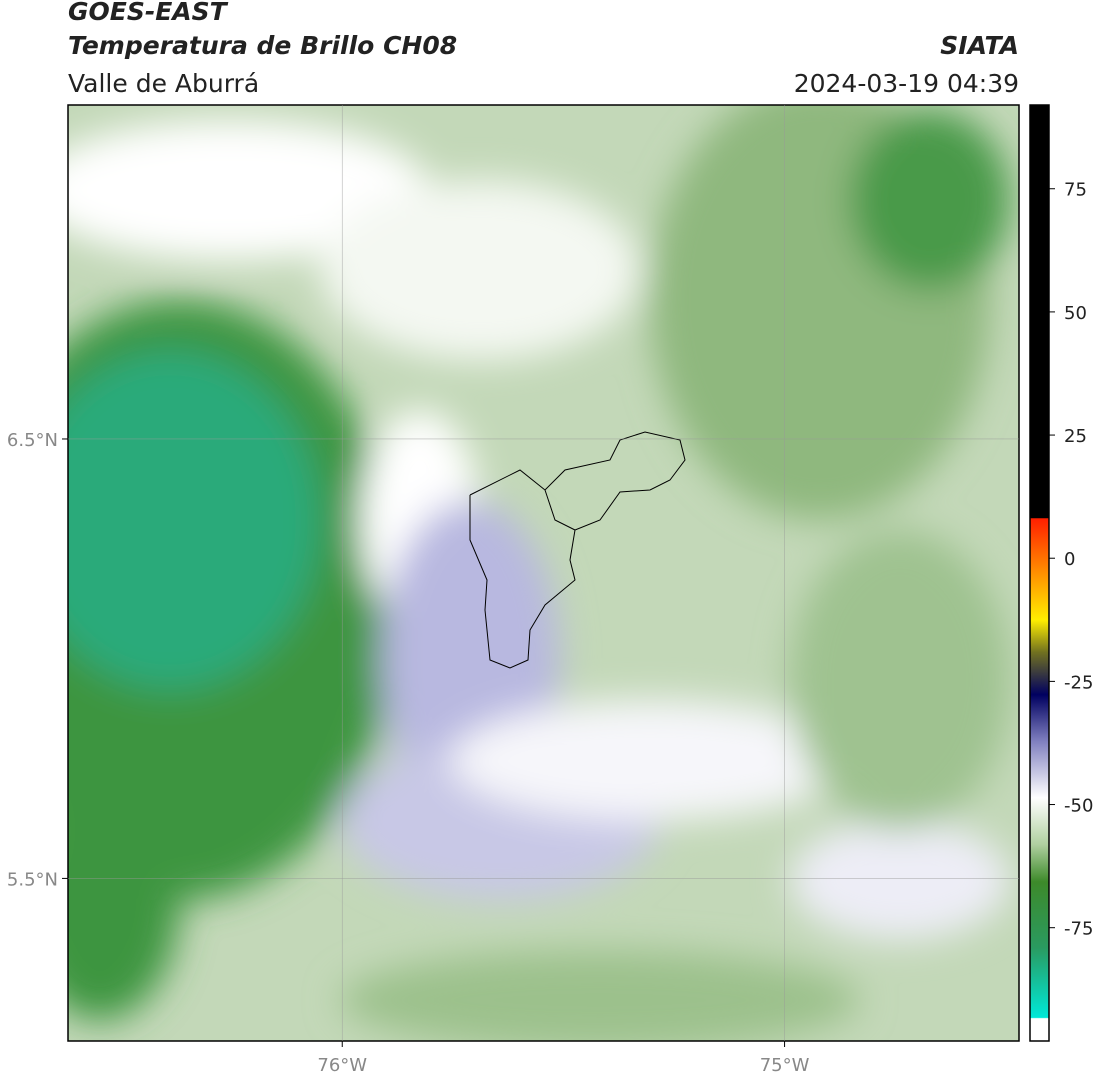 Image resolution: width=1094 pixels, height=1082 pixels. I want to click on colorbar-tick-label: 75, so click(1075, 190).